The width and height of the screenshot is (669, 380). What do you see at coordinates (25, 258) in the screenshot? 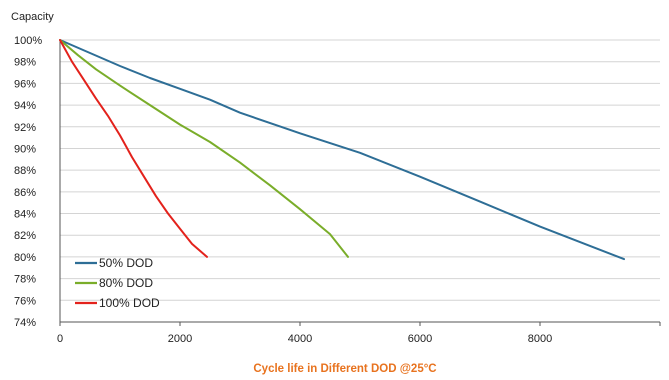
I see `y-tick-label: 80%` at bounding box center [25, 258].